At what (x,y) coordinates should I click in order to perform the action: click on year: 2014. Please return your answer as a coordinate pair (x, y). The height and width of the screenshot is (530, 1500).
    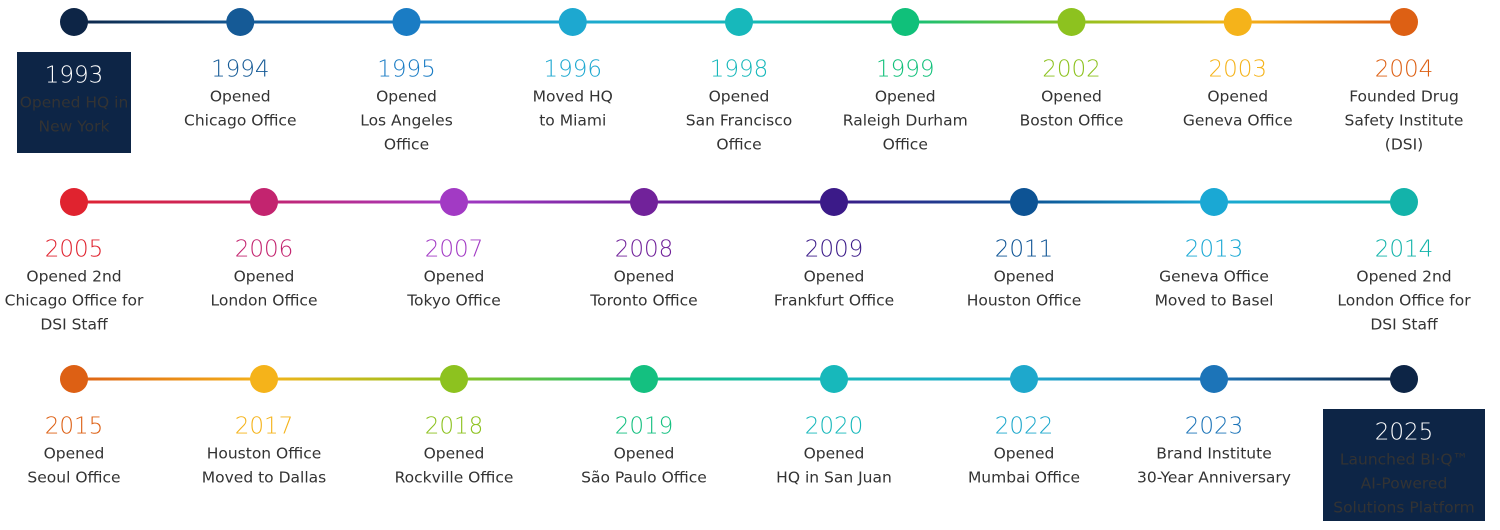
    Looking at the image, I should click on (1404, 250).